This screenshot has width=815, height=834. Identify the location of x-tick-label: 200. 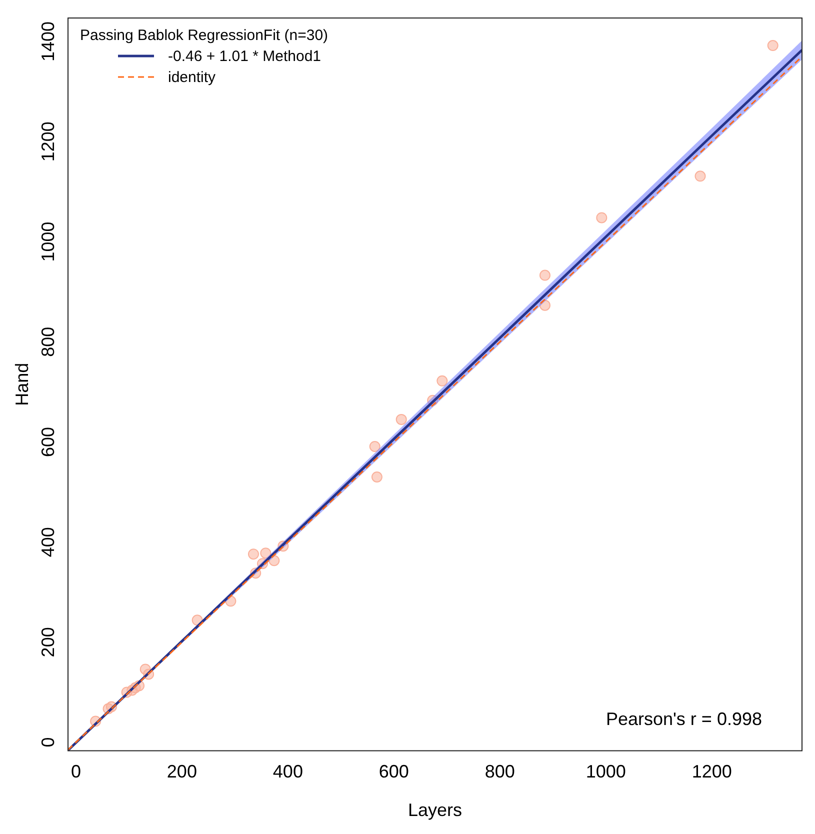
(181, 772).